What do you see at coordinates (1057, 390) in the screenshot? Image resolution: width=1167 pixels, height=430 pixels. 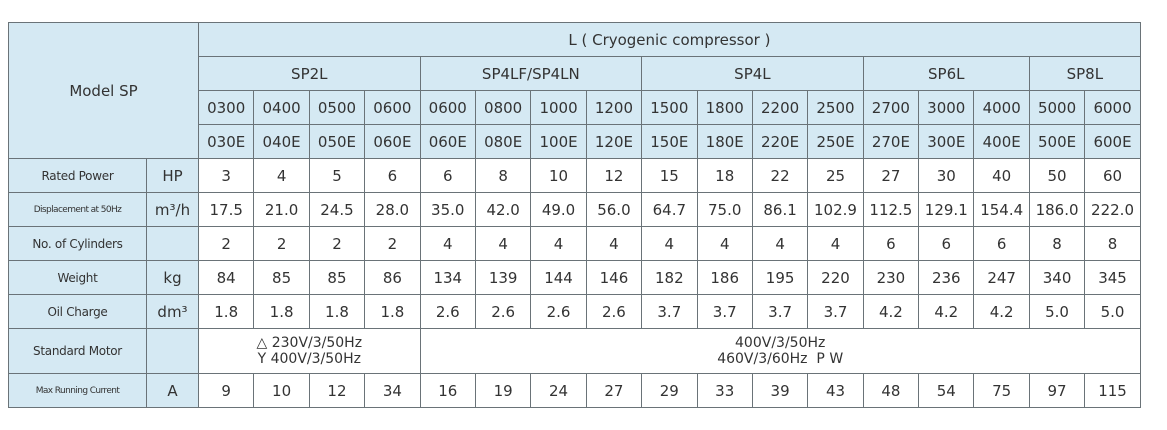 I see `value-cell: 97` at bounding box center [1057, 390].